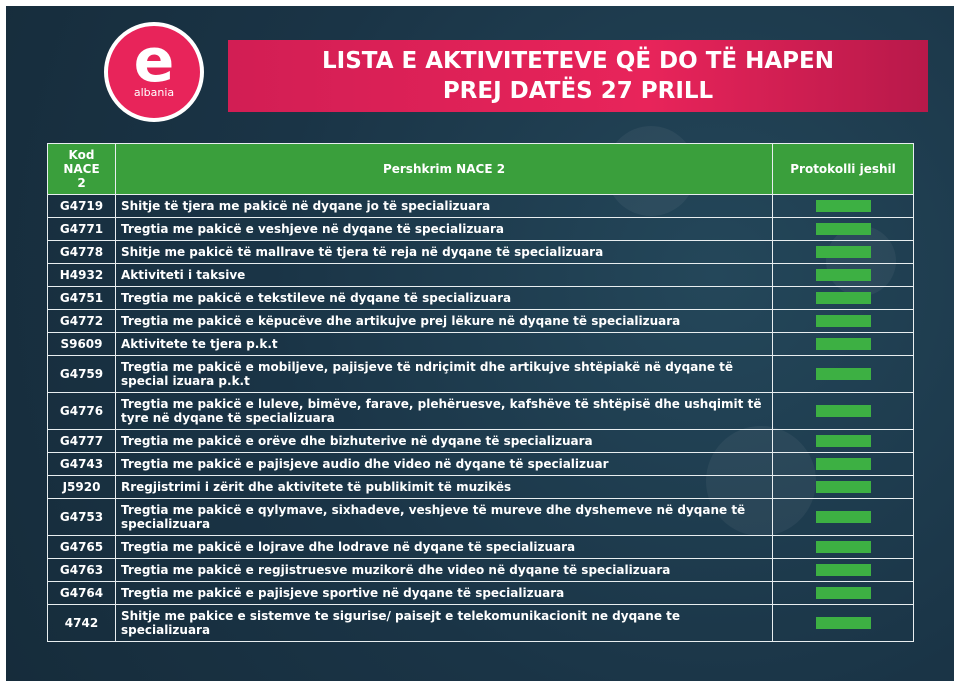  Describe the element at coordinates (81, 321) in the screenshot. I see `code-cell: G4772` at that location.